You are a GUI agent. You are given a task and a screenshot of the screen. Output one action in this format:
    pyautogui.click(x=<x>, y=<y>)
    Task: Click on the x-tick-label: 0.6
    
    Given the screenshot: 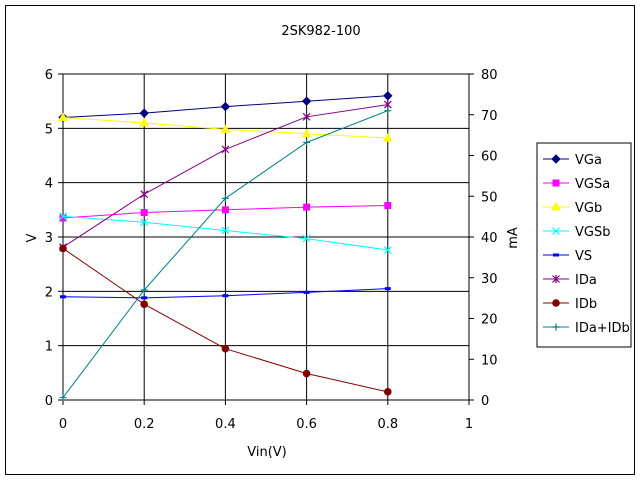 What is the action you would take?
    pyautogui.click(x=306, y=424)
    